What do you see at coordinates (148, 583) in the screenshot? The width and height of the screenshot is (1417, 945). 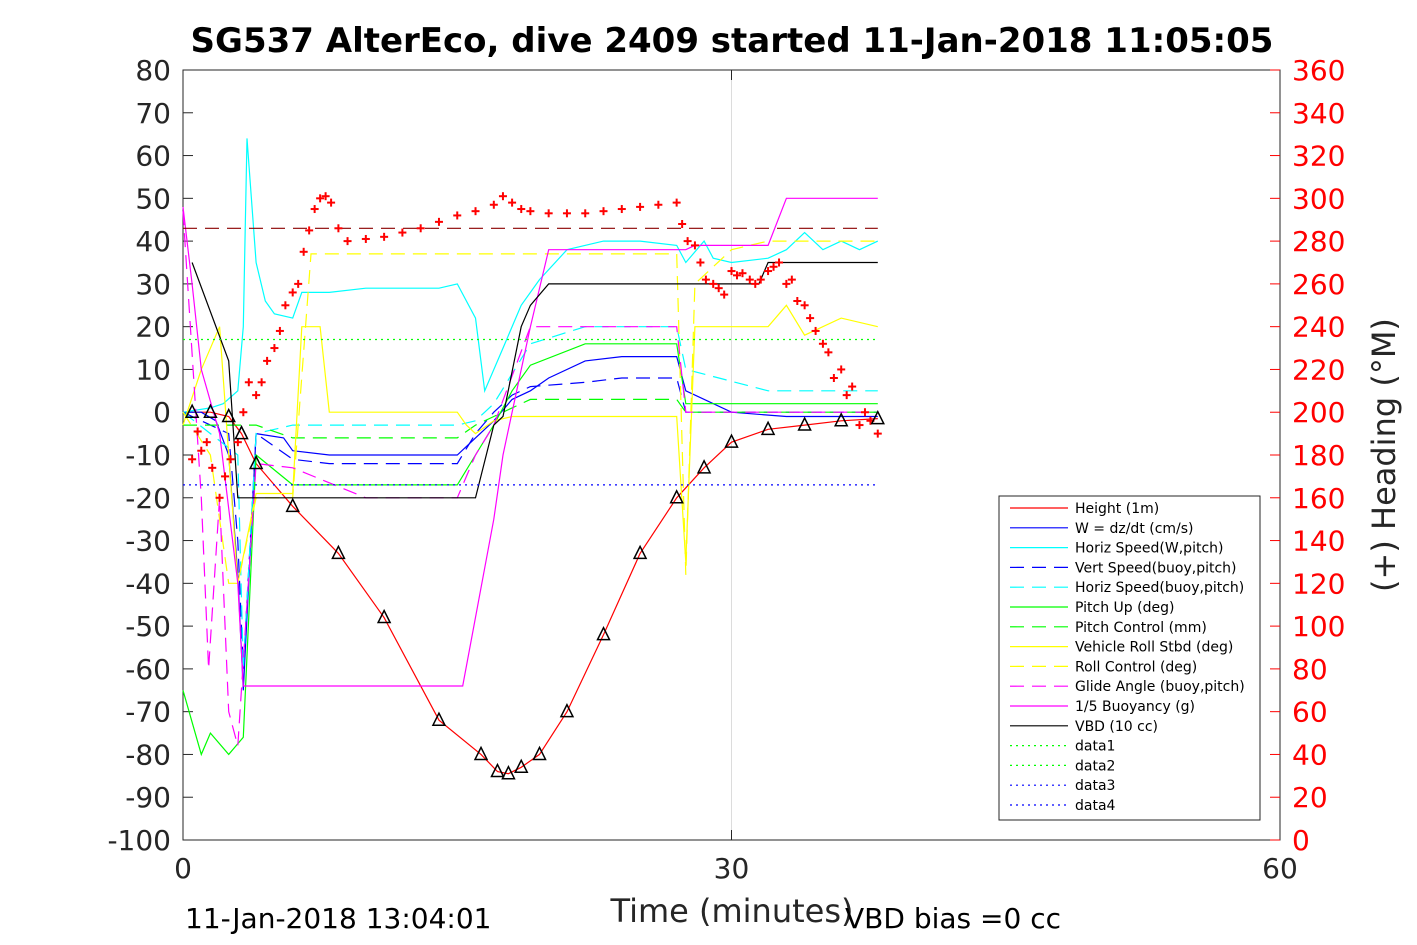 I see `y-tick-label: -40` at bounding box center [148, 583].